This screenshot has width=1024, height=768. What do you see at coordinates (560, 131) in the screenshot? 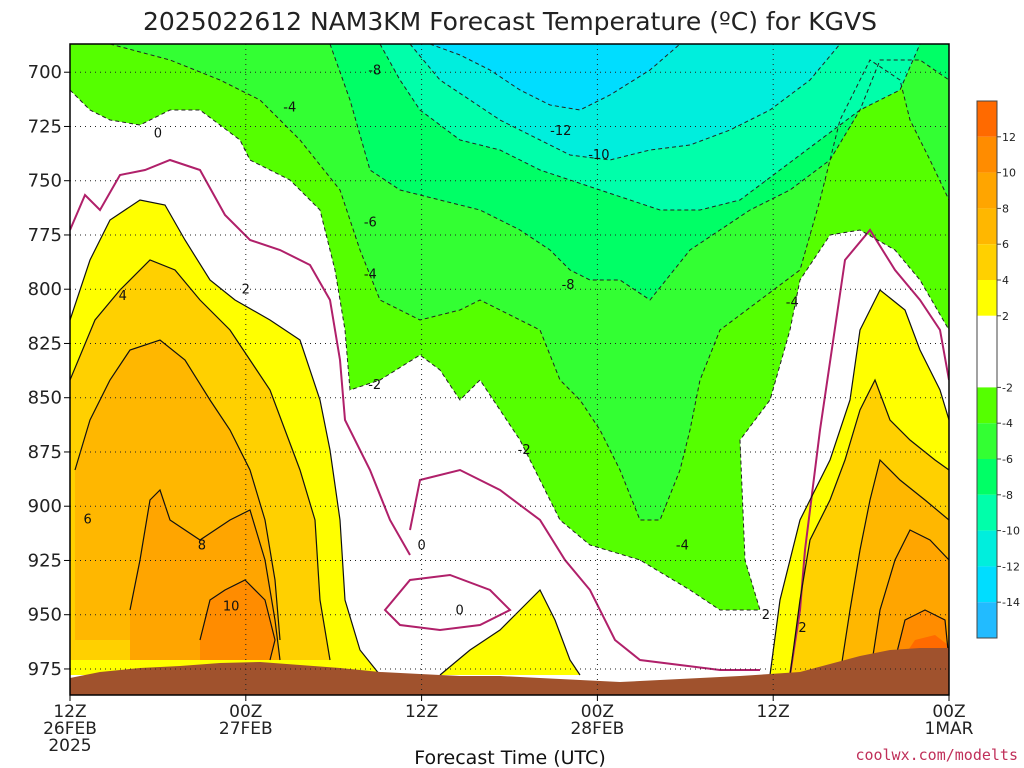
I see `contour-label: -12` at bounding box center [560, 131].